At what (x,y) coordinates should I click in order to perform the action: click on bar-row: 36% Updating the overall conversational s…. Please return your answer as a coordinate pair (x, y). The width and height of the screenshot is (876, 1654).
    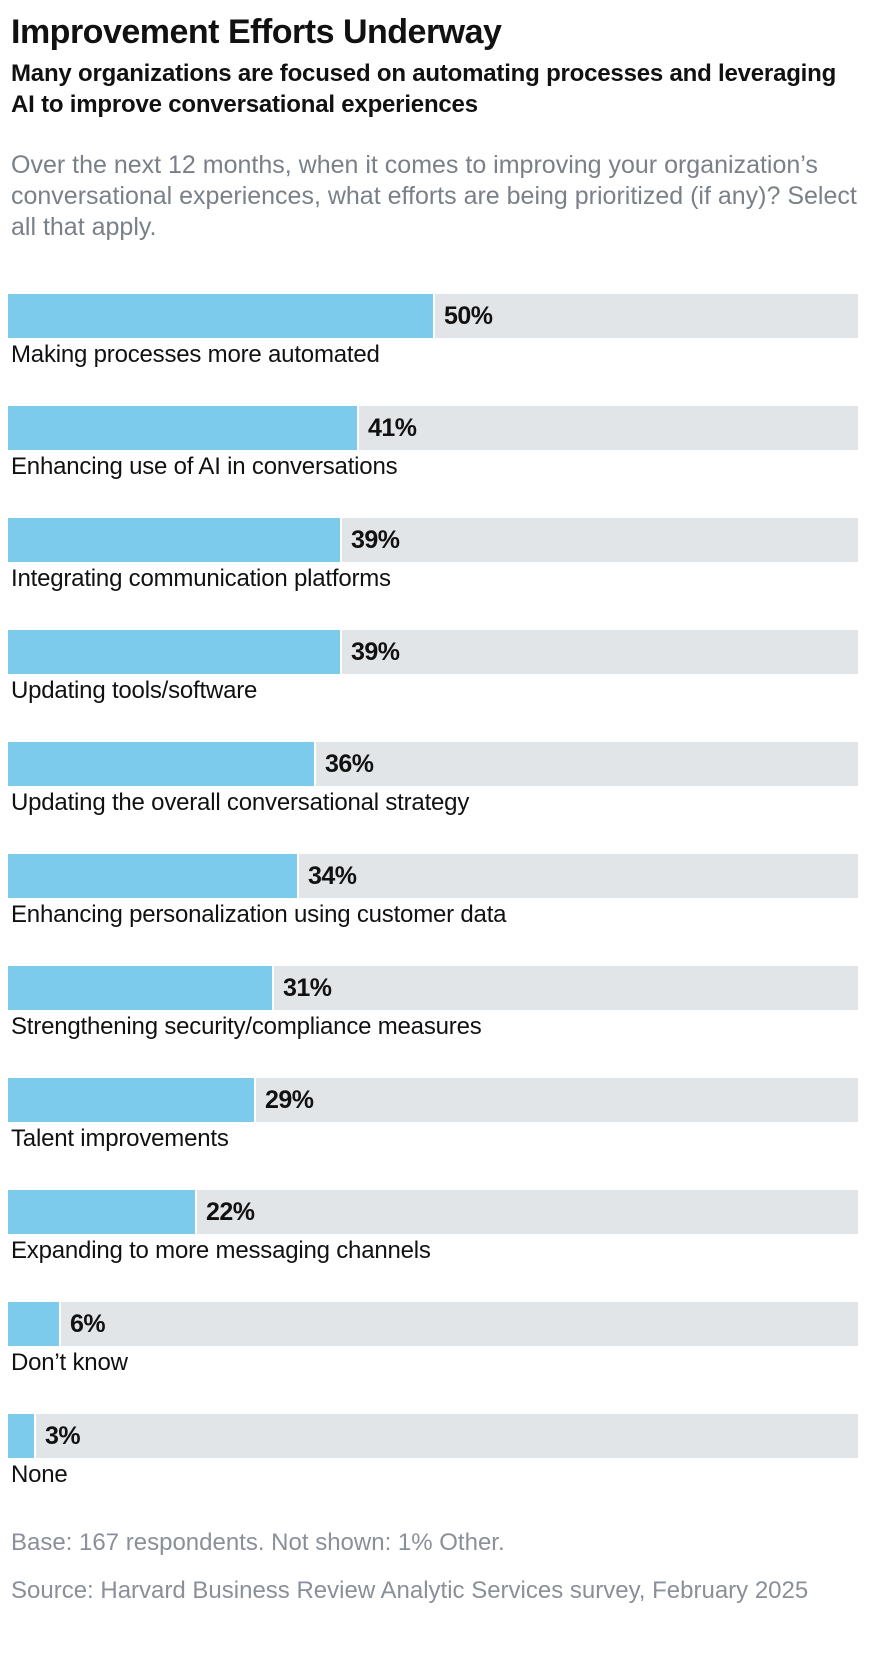
    Looking at the image, I should click on (433, 782).